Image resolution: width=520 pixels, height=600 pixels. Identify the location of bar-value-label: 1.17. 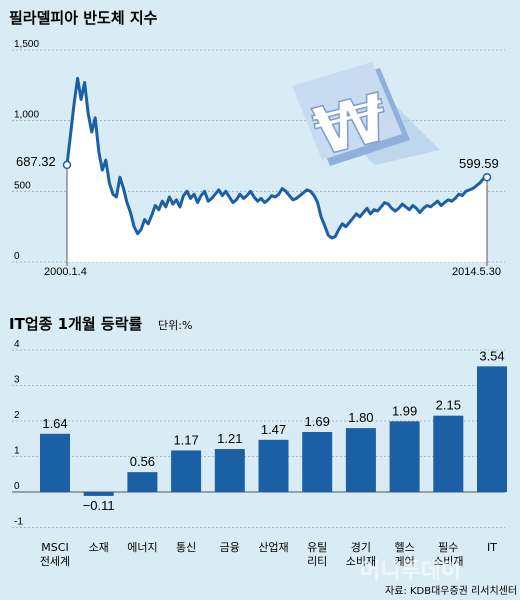
(185, 439).